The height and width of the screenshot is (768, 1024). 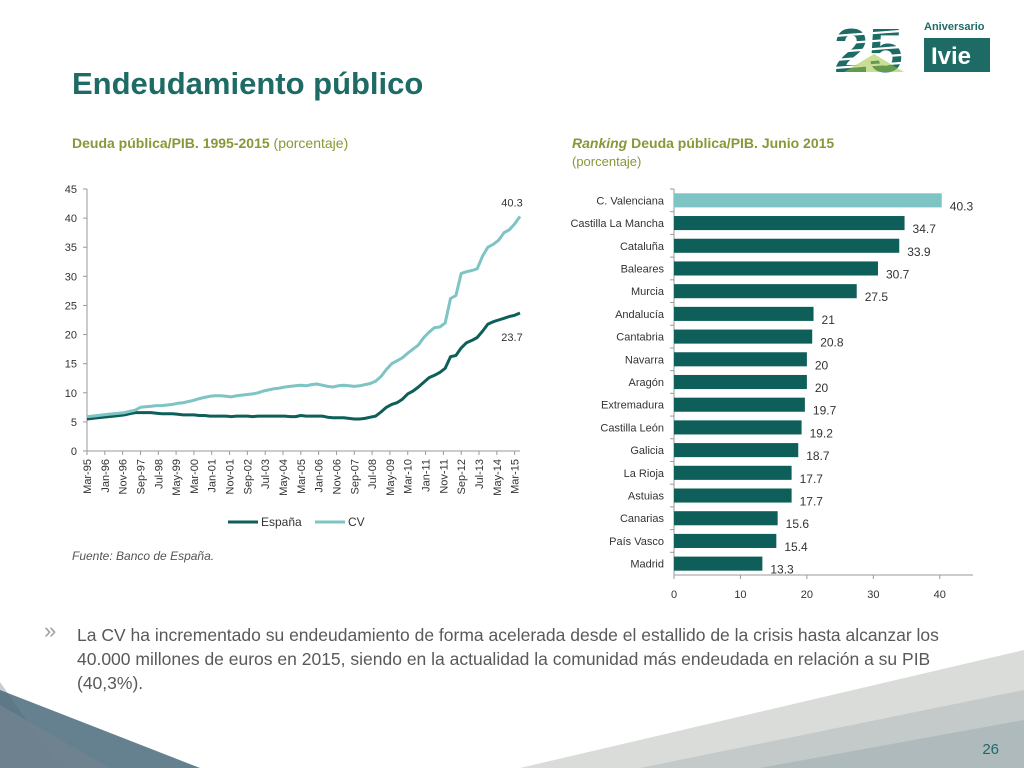 What do you see at coordinates (645, 360) in the screenshot?
I see `category-label: Navarra` at bounding box center [645, 360].